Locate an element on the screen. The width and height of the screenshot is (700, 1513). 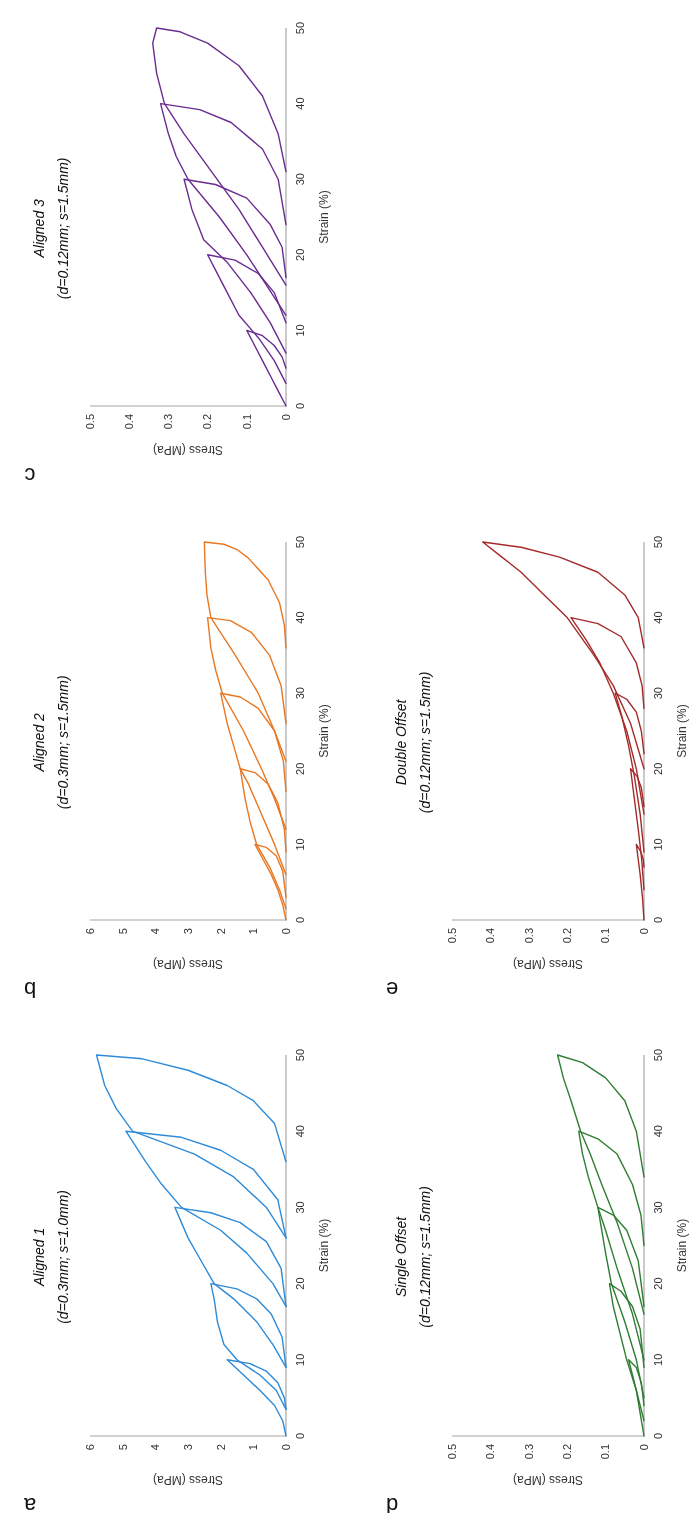
text: Aligned 3 is located at coordinates (39, 228).